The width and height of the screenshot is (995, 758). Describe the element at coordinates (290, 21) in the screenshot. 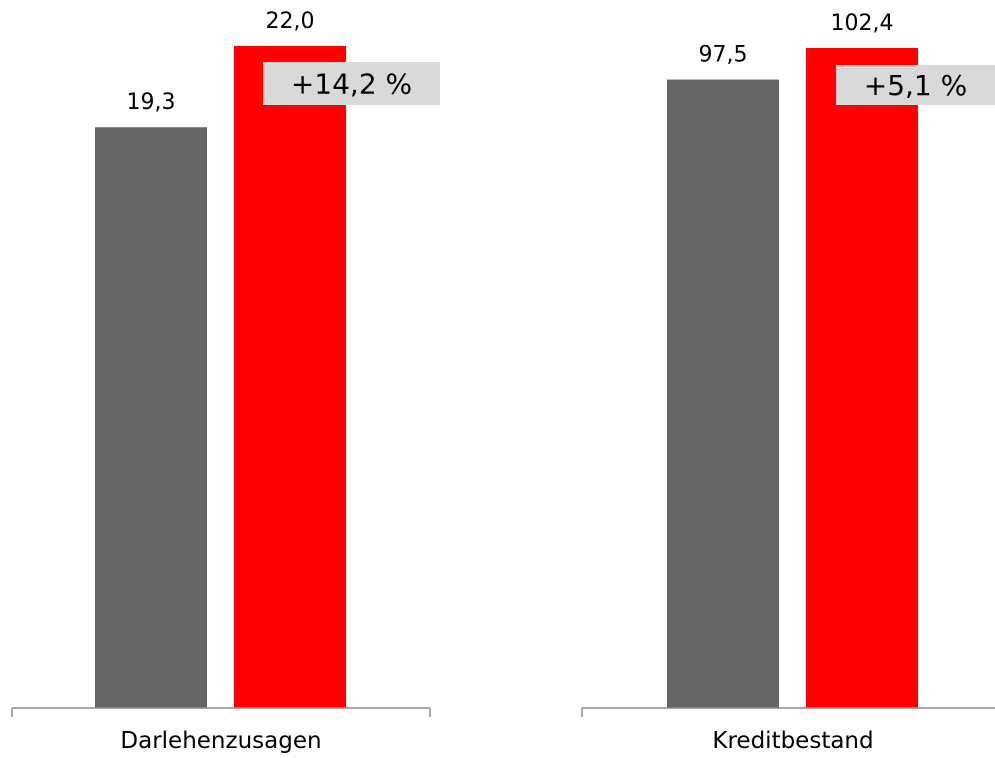

I see `value-label: 22,0` at that location.